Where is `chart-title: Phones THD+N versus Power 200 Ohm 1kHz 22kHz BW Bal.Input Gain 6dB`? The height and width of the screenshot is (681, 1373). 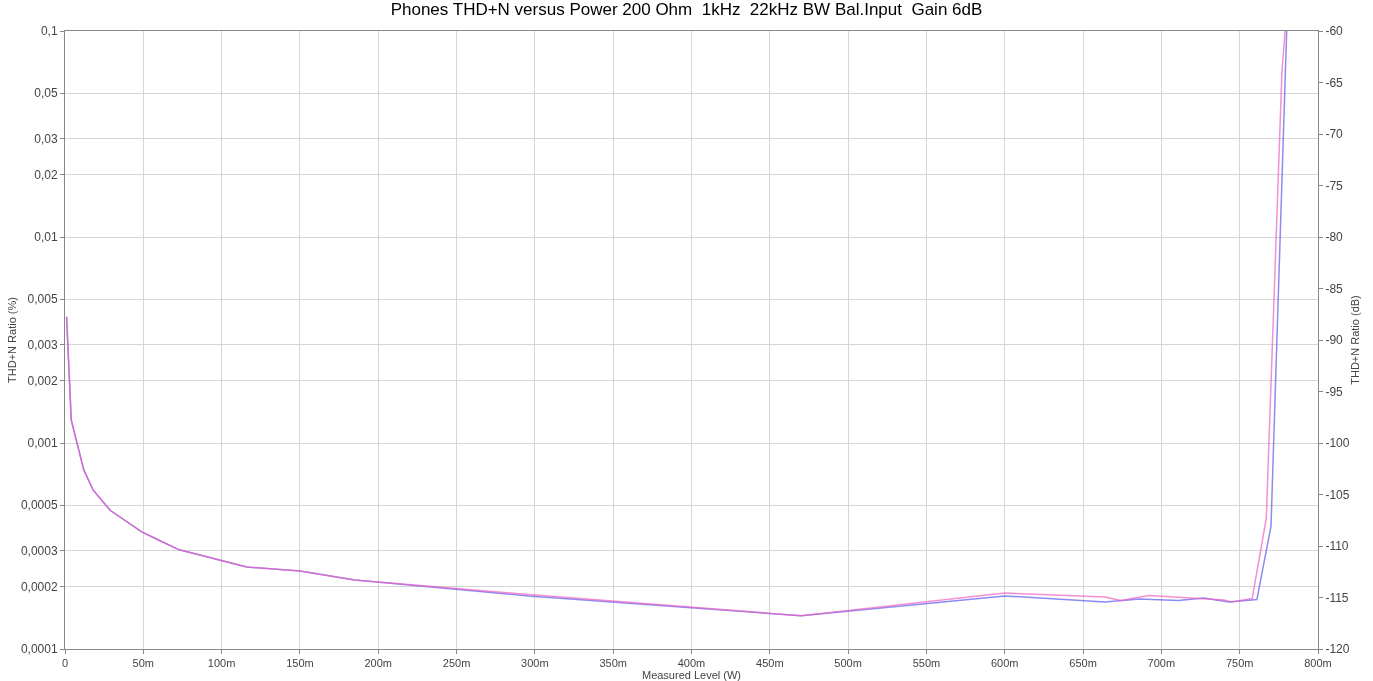
chart-title: Phones THD+N versus Power 200 Ohm 1kHz 22kHz BW Bal.Input Gain 6dB is located at coordinates (686, 10).